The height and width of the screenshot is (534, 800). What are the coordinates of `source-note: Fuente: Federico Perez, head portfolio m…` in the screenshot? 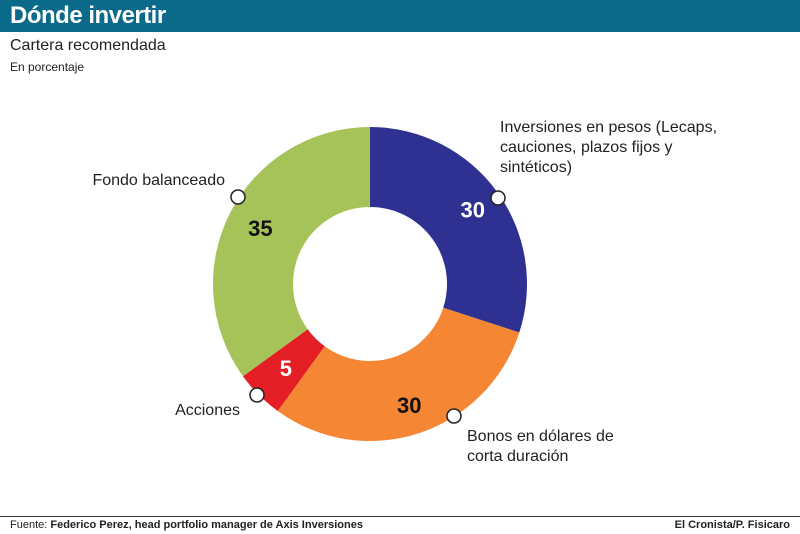 It's located at (186, 525).